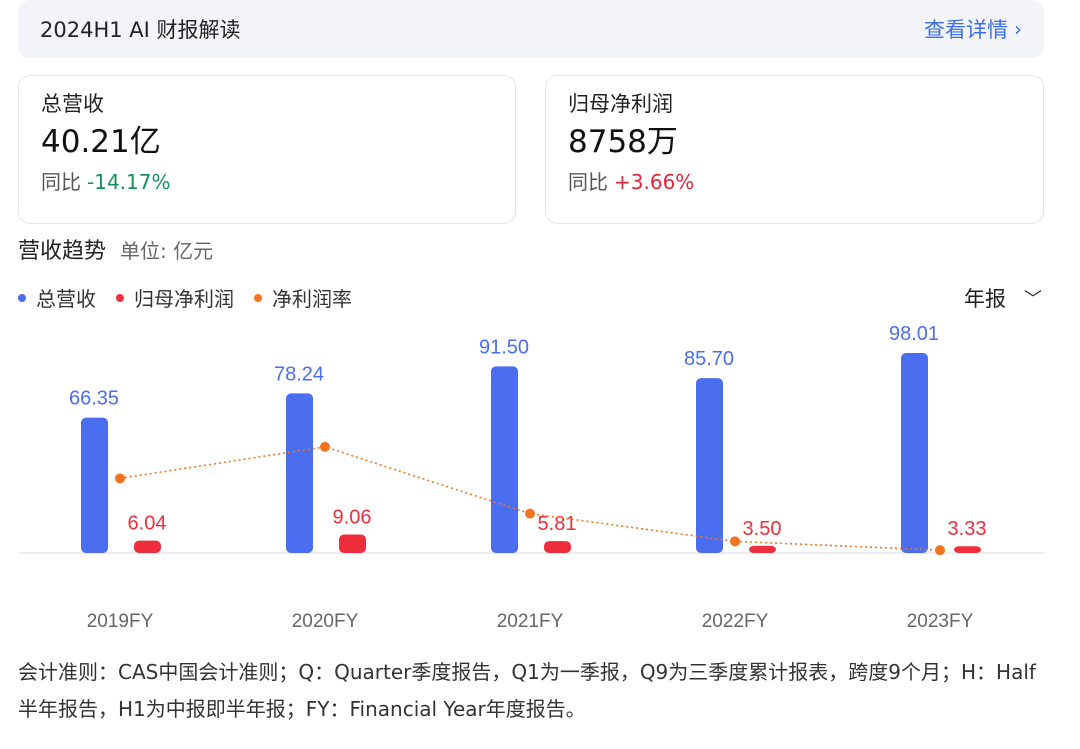  I want to click on revenue-yoy: 同比 -14.17%, so click(267, 182).